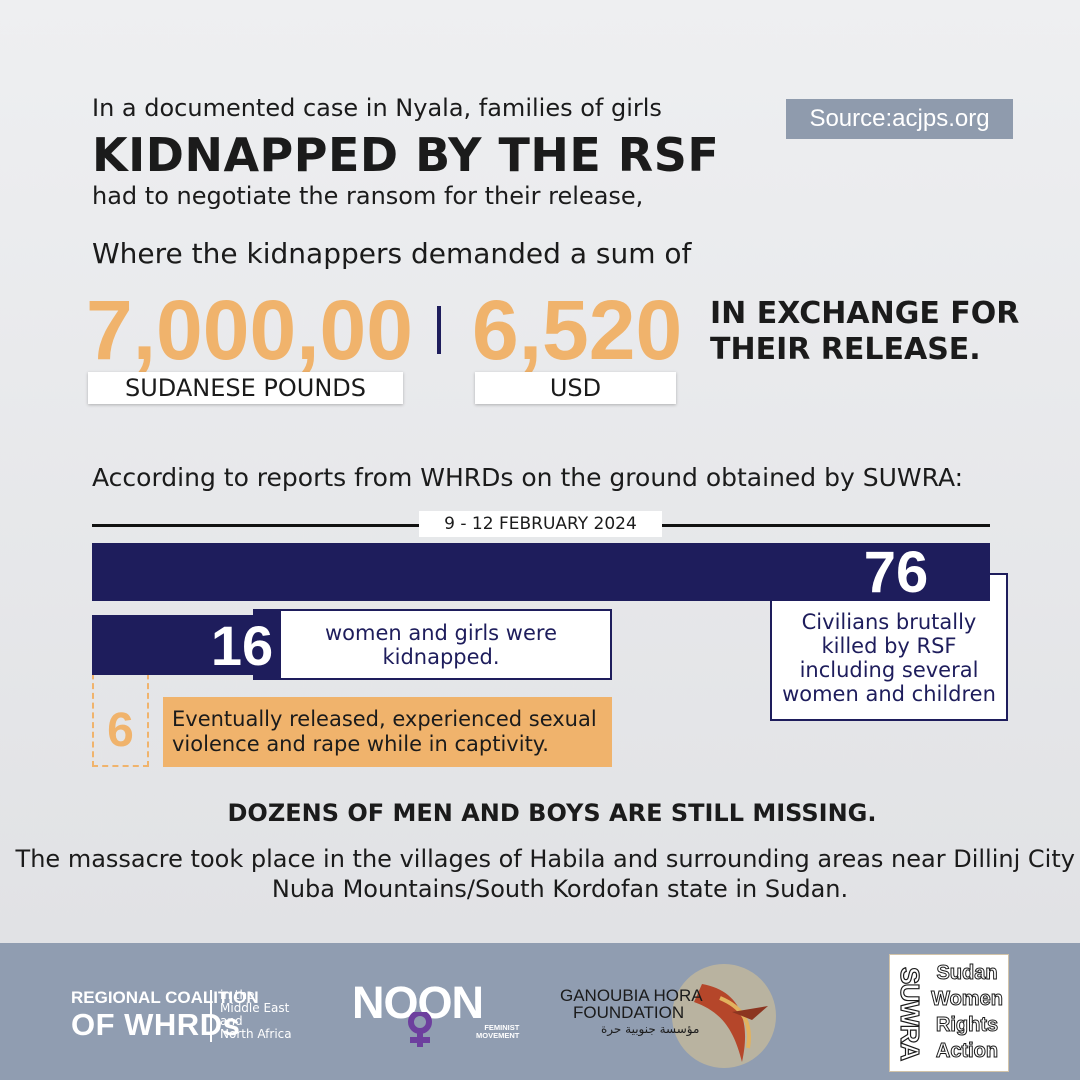 The width and height of the screenshot is (1080, 1080). Describe the element at coordinates (392, 253) in the screenshot. I see `intro-line-3: Where the kidnappers demanded a sum of` at that location.